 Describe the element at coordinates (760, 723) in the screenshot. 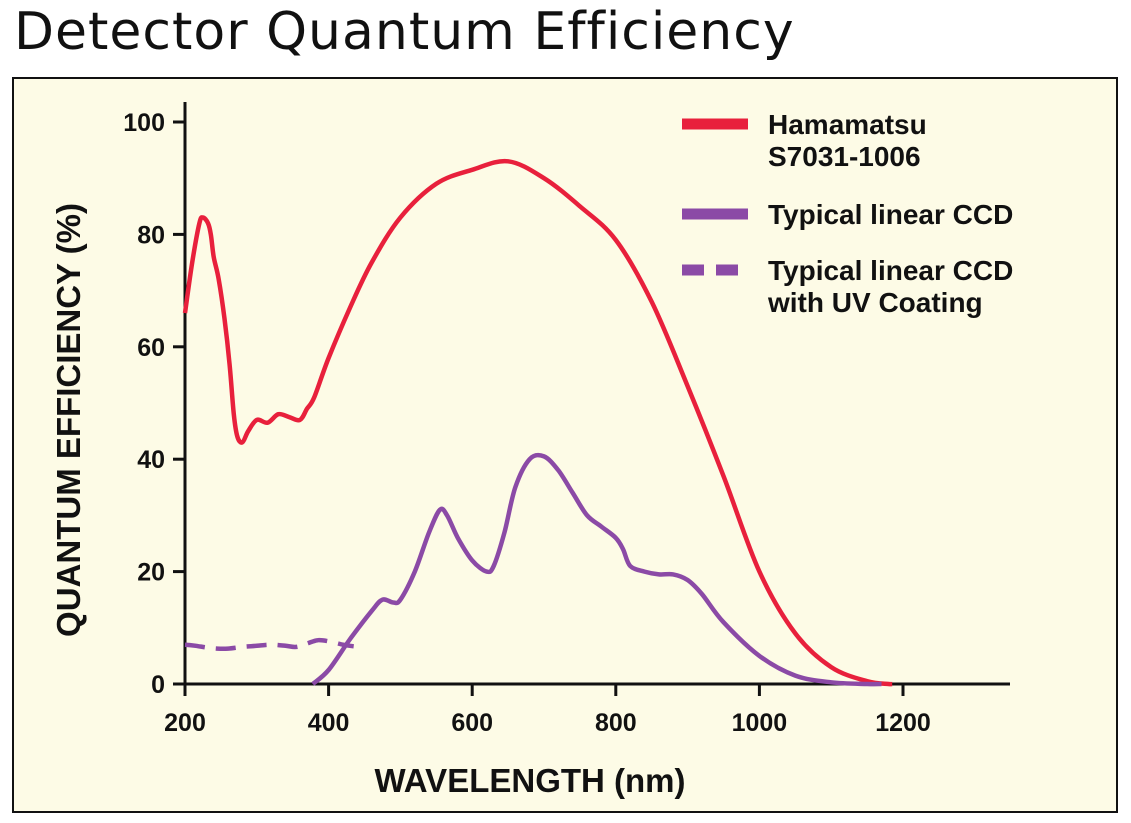

I see `x-tick-label: 1000` at that location.